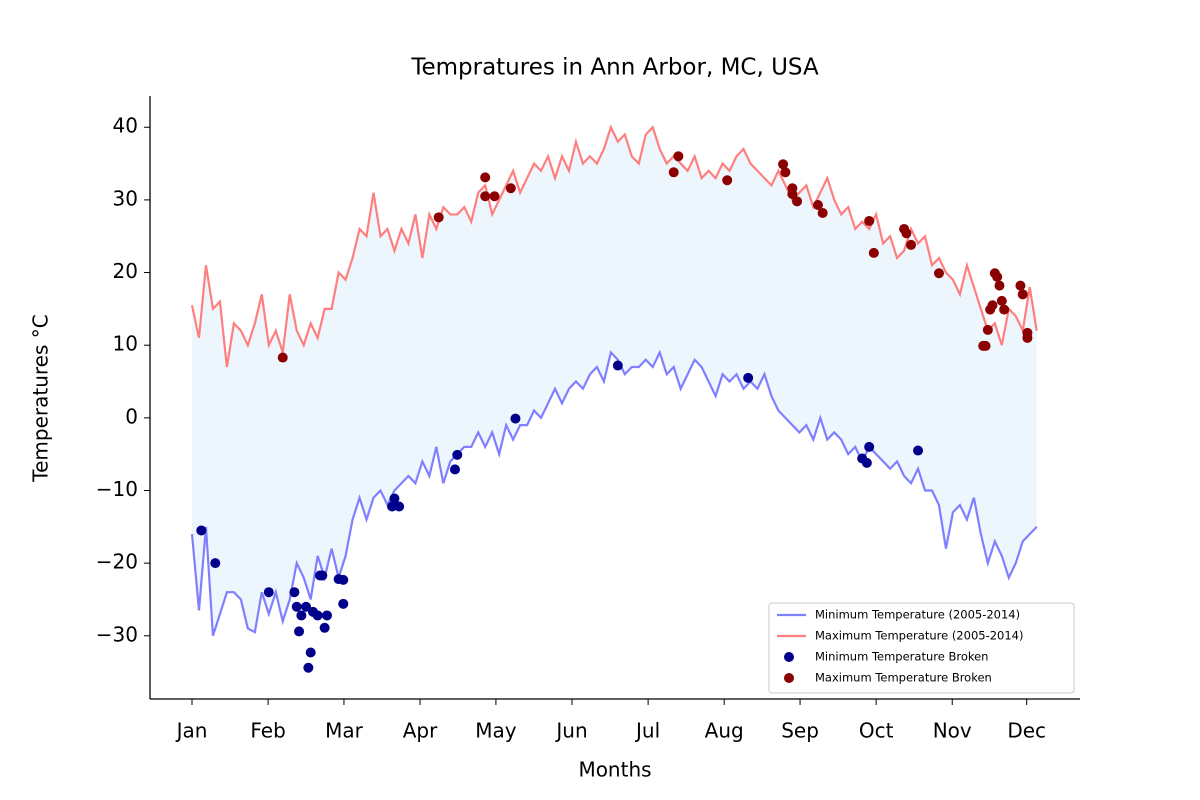 Image resolution: width=1200 pixels, height=800 pixels. What do you see at coordinates (800, 731) in the screenshot?
I see `x-tick-label: Sep` at bounding box center [800, 731].